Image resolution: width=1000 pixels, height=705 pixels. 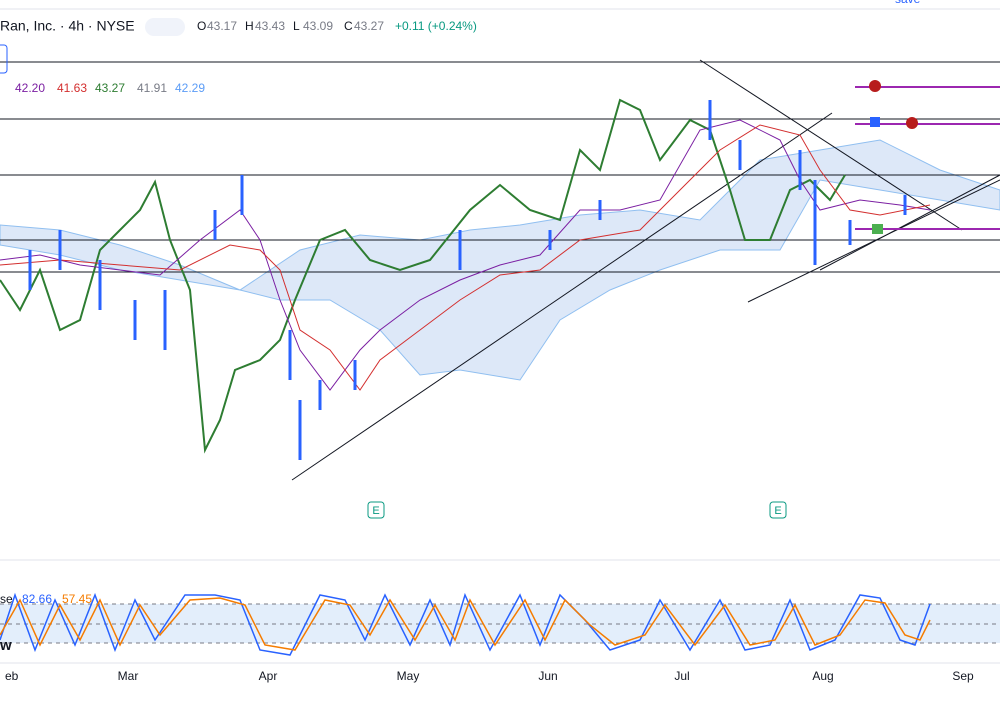 I want to click on check-icon, so click(x=877, y=229).